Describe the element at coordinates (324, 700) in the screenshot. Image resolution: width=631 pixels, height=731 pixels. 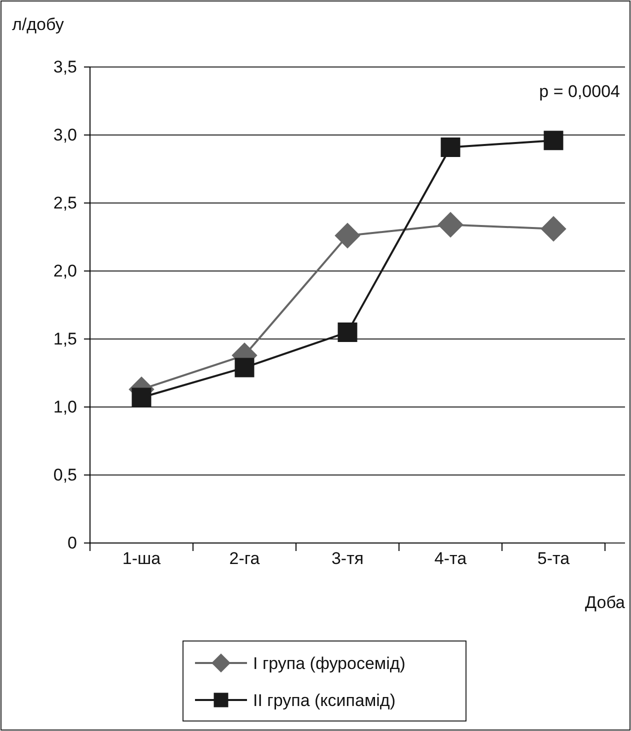
I see `legend-label: II група (ксипамід)` at that location.